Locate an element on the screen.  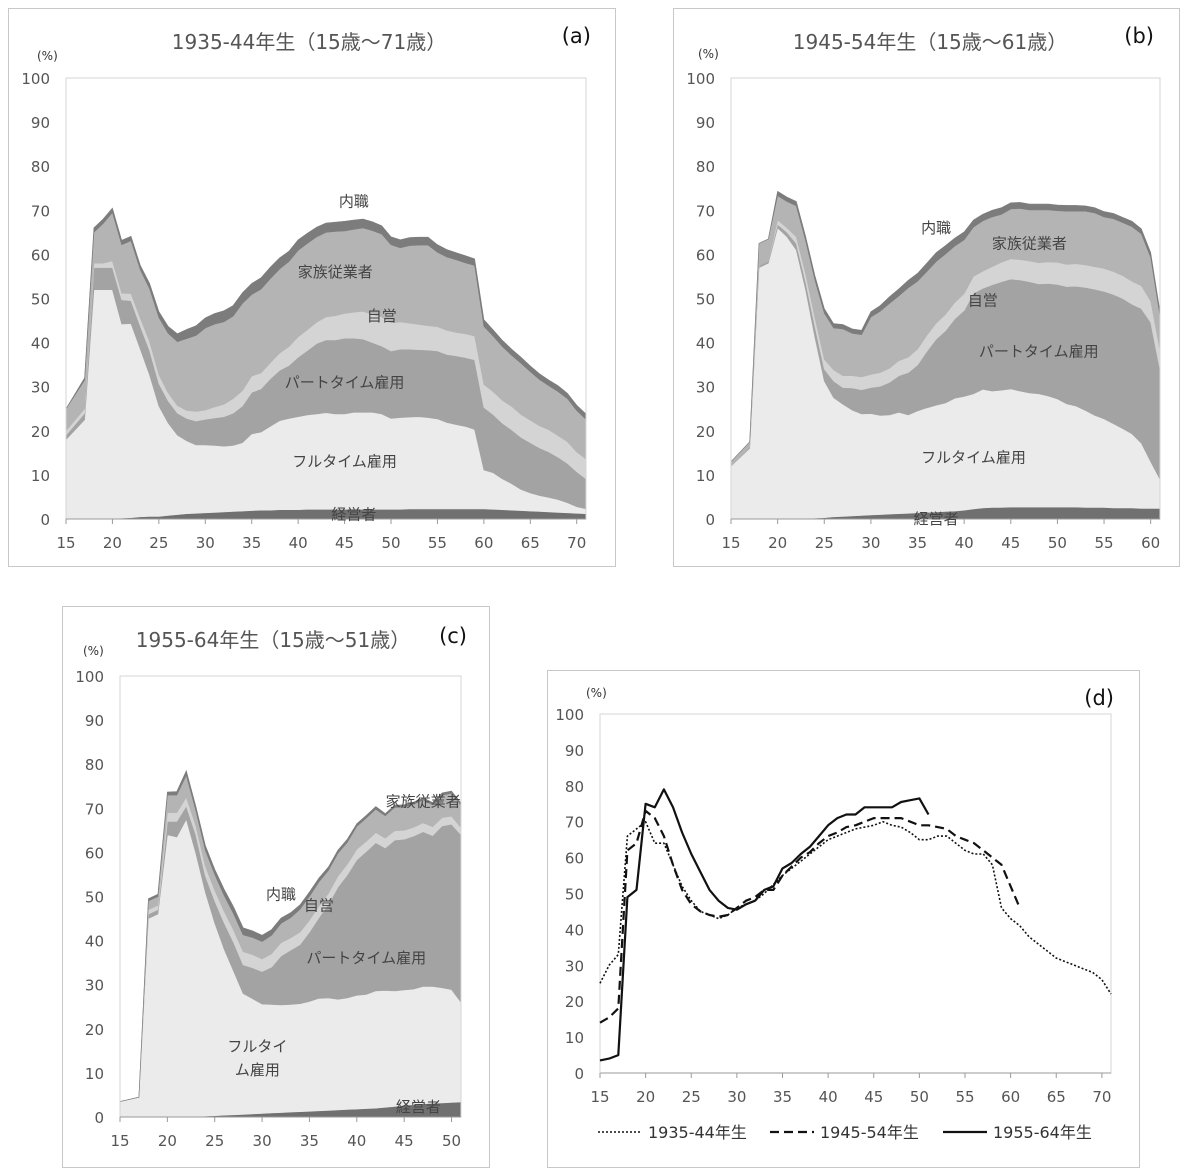
area-label: フルタイ is located at coordinates (257, 1046).